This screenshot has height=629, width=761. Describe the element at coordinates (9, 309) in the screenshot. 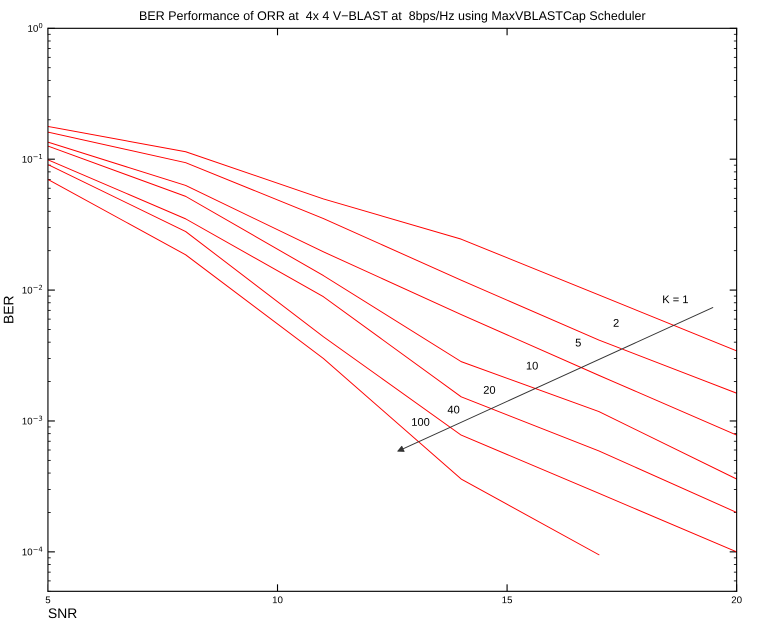

I see `y-axis-title: BER` at that location.